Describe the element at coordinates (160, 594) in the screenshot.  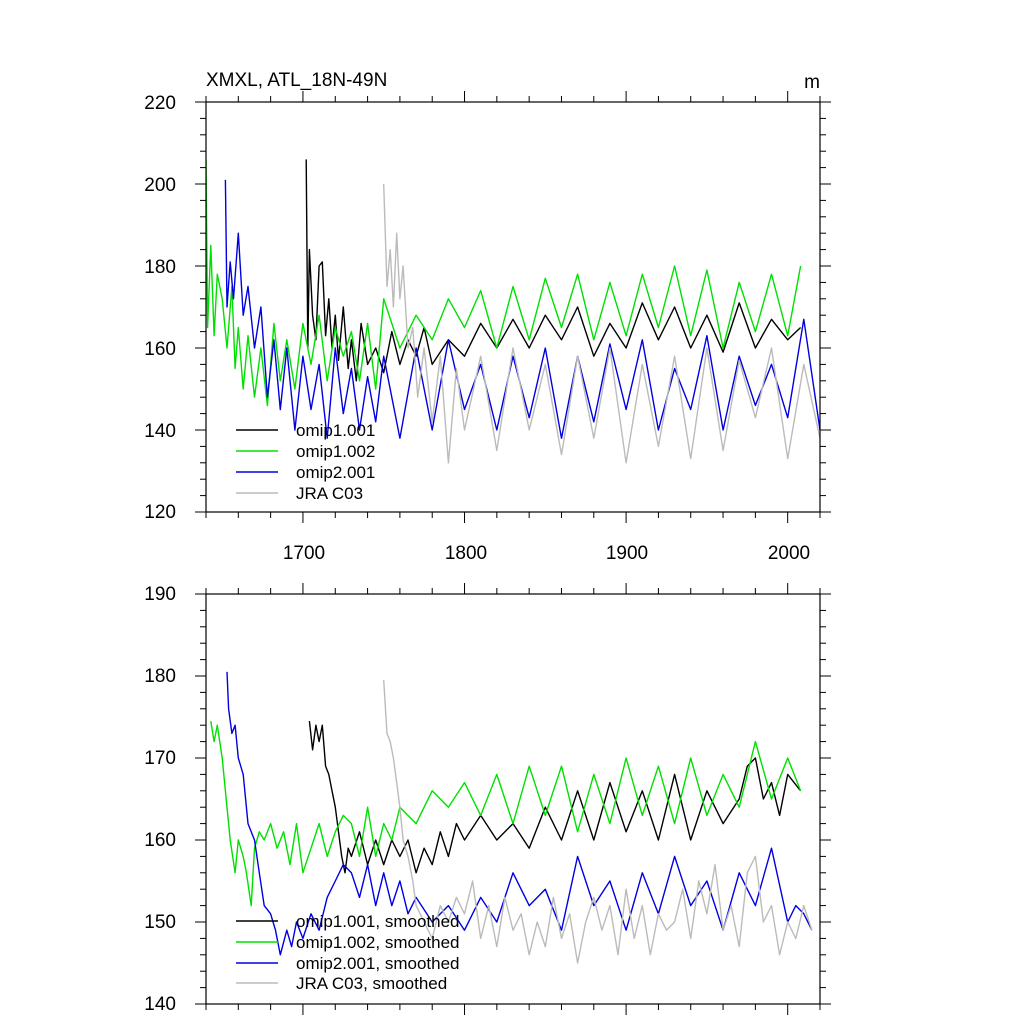
I see `y-tick-label: 190` at that location.